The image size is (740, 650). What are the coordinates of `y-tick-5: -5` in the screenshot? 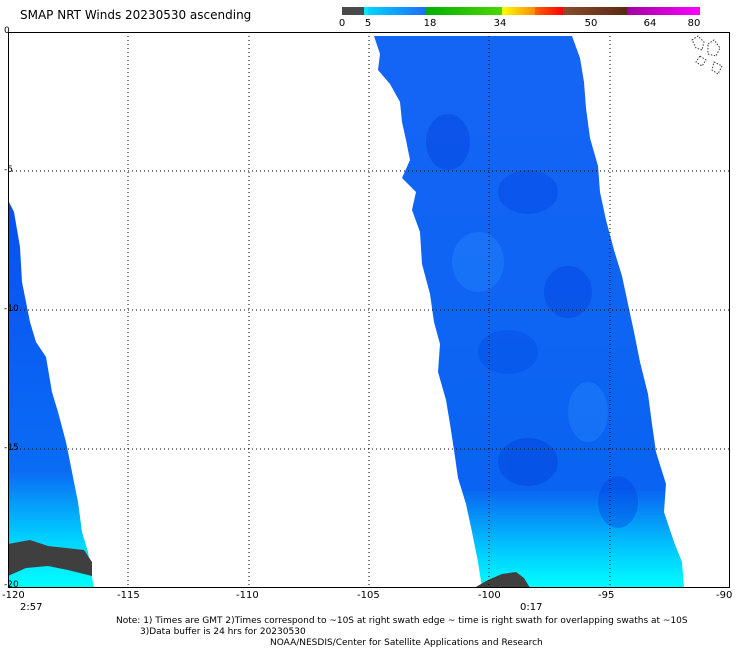 It's located at (8, 170).